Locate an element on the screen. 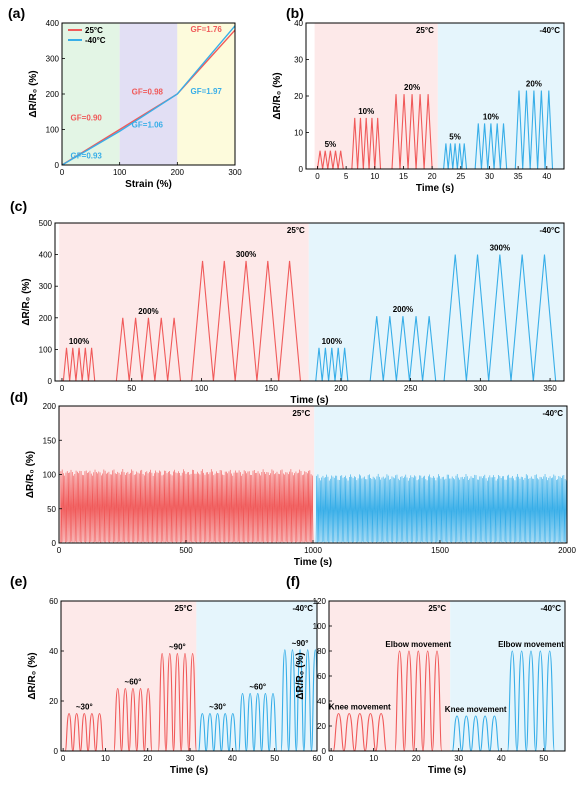  y-tick-label: 500 is located at coordinates (46, 223).